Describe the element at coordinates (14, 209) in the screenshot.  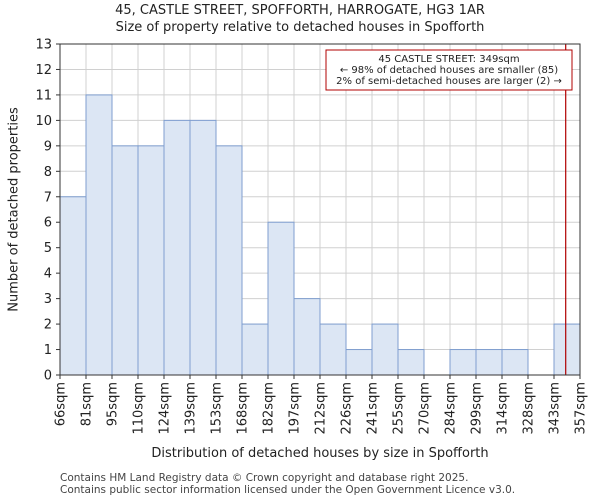
I see `y-axis-label: Number of detached properties` at that location.